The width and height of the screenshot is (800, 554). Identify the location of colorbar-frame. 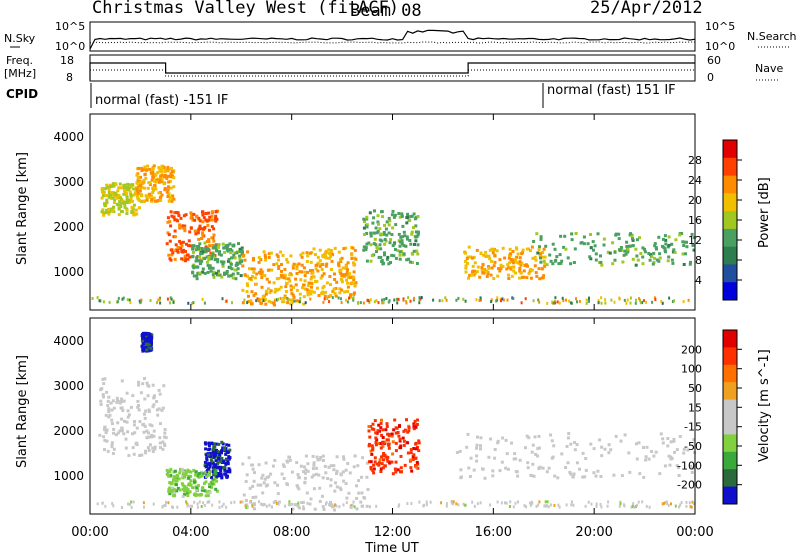
(730, 417).